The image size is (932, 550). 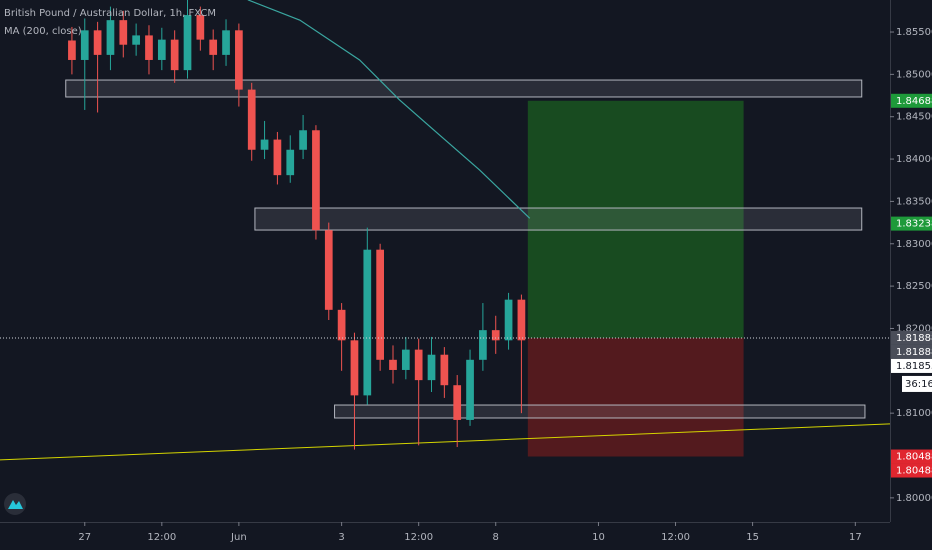 What do you see at coordinates (496, 537) in the screenshot?
I see `x-tick-label: 8` at bounding box center [496, 537].